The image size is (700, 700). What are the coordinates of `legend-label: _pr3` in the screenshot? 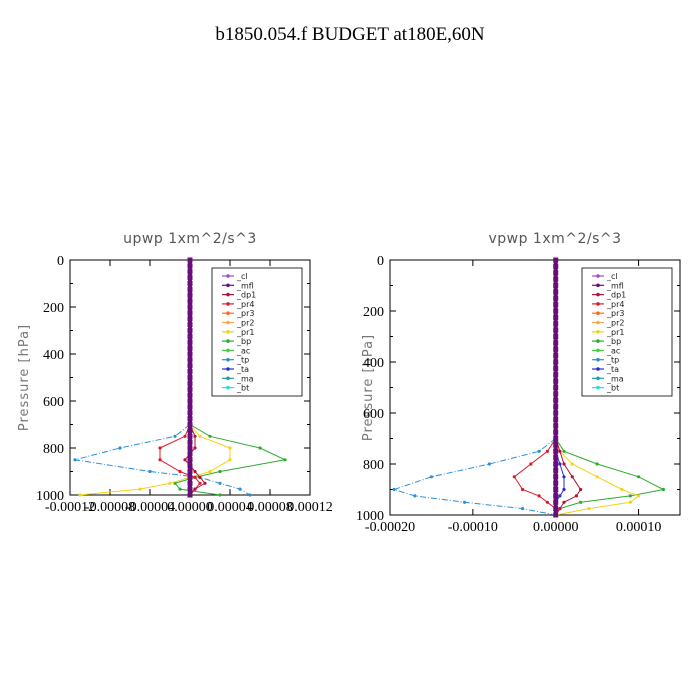 It's located at (245, 313).